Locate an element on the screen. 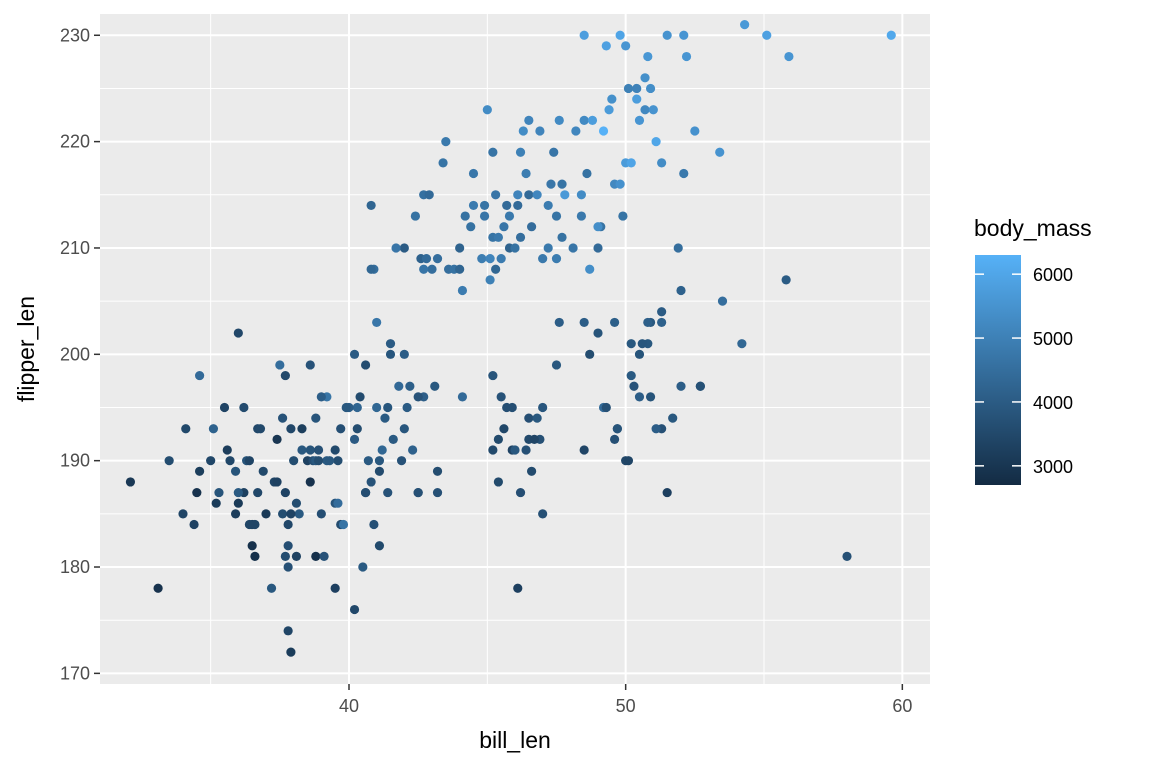  x-axis-title: bill_len is located at coordinates (515, 740).